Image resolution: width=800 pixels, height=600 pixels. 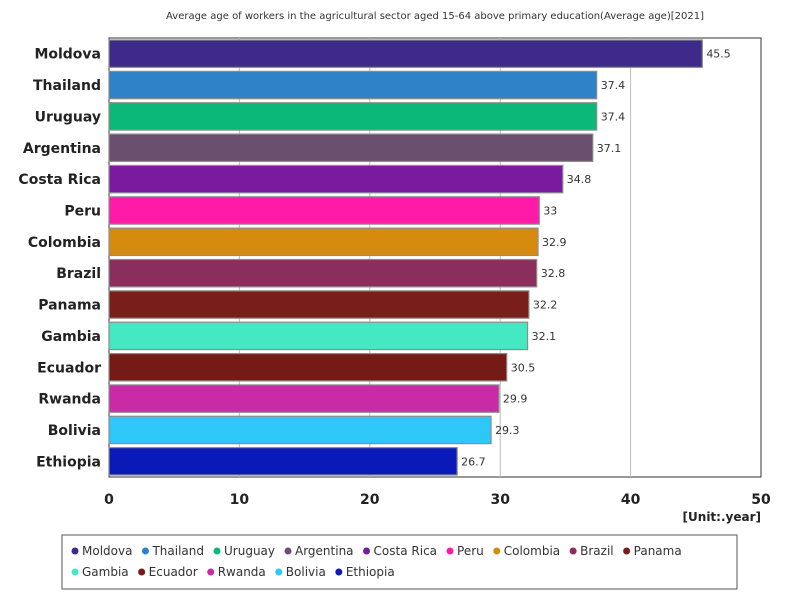 I want to click on category-label: Panama, so click(x=69, y=306).